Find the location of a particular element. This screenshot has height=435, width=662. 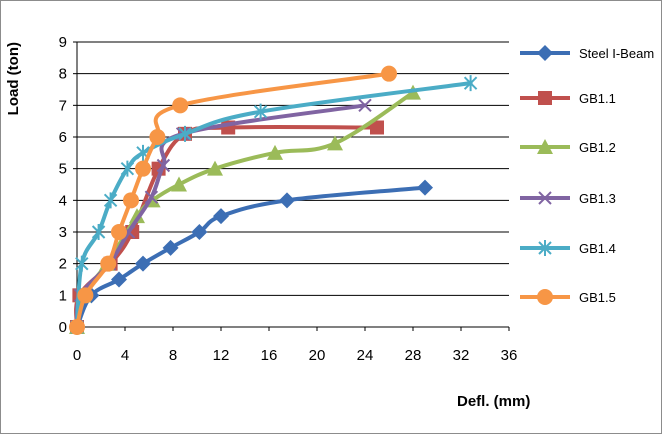

y-axis-title: Load (ton) is located at coordinates (13, 78).